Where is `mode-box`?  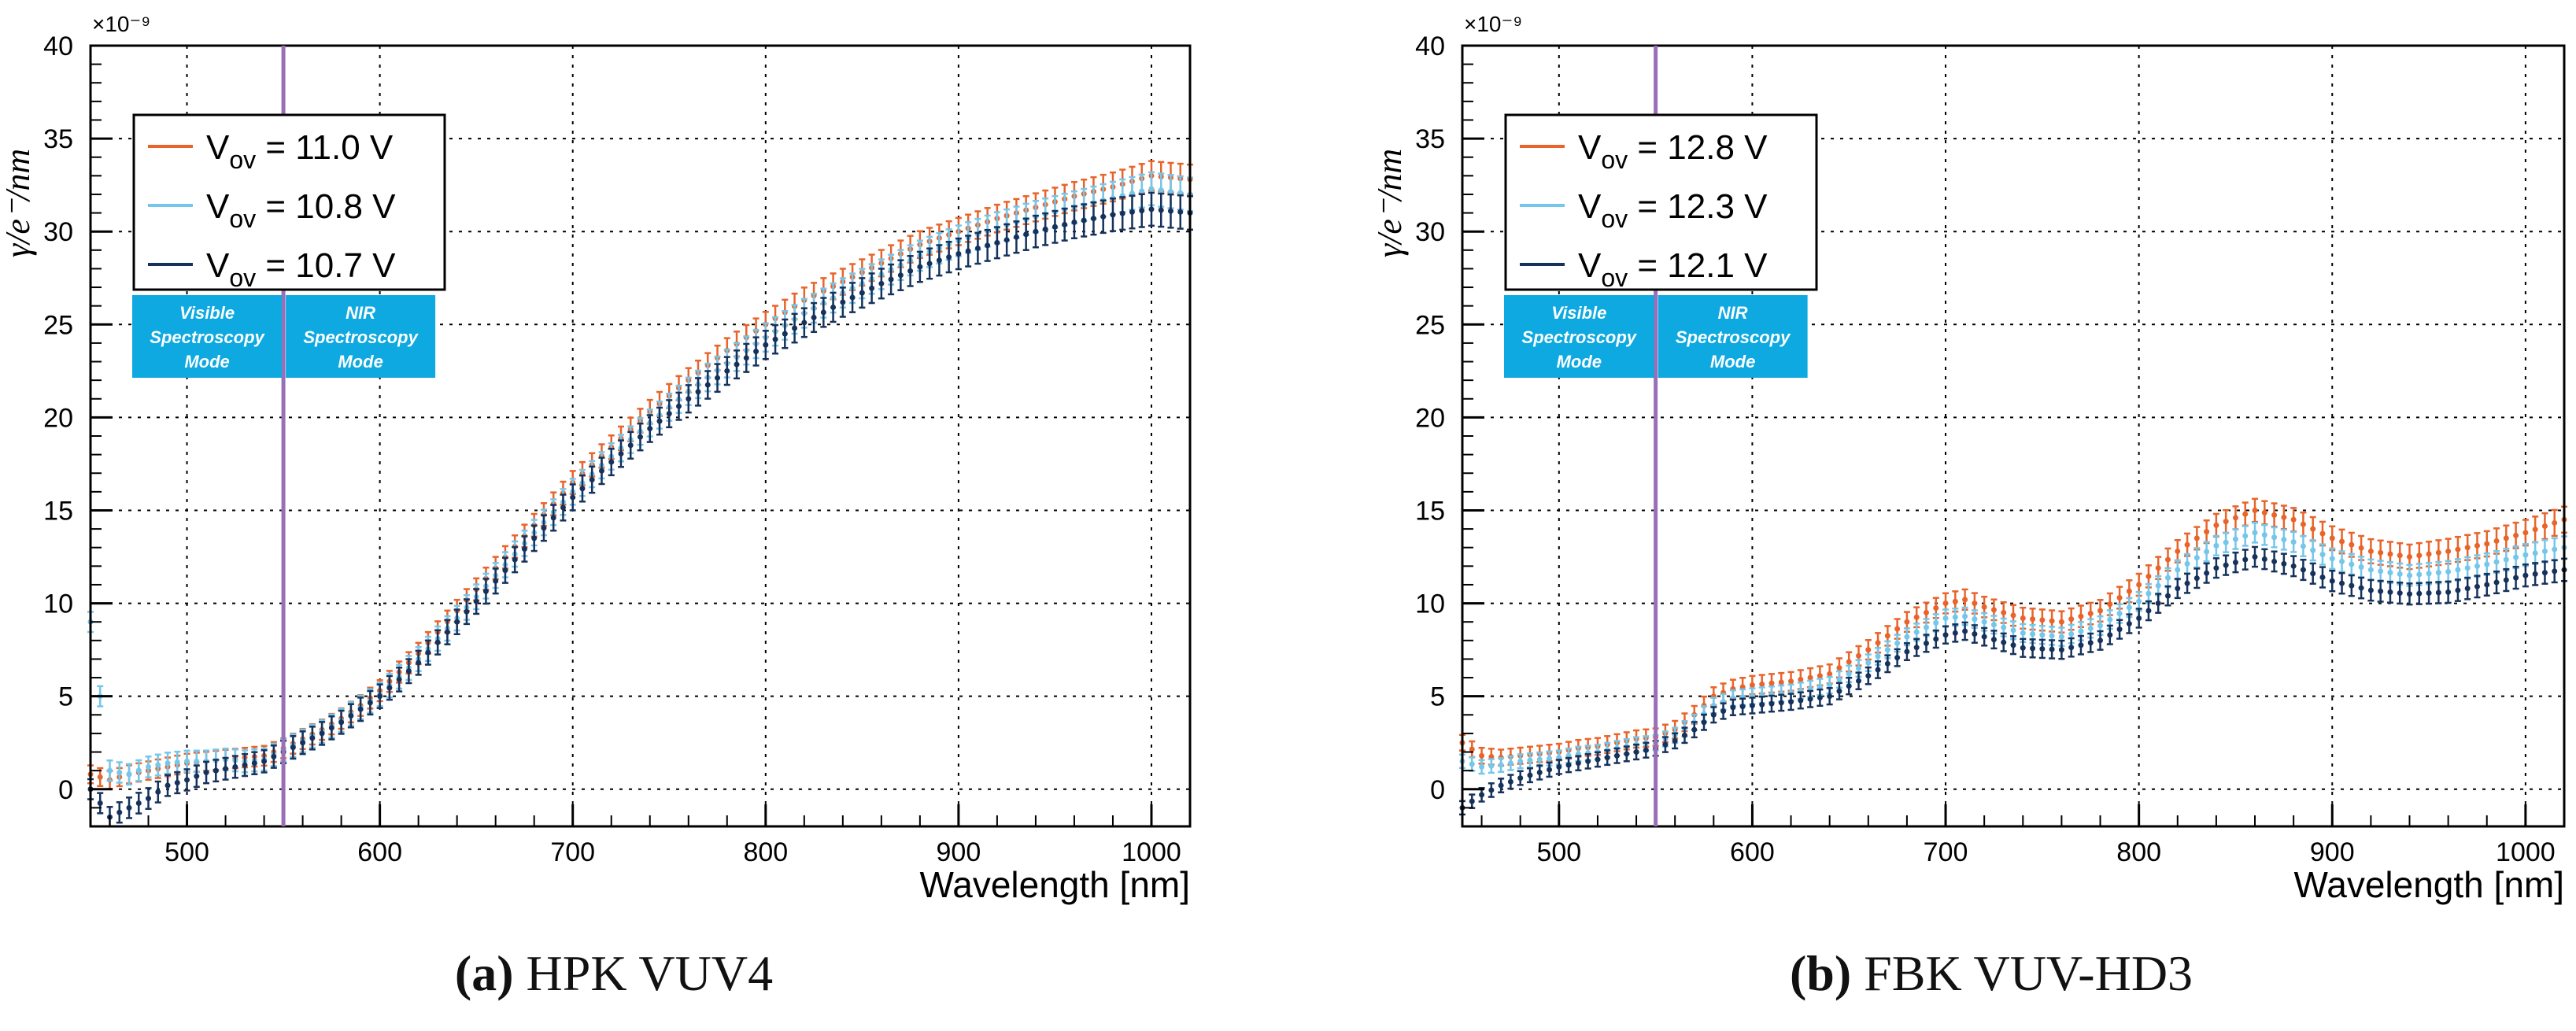 mode-box is located at coordinates (1579, 336).